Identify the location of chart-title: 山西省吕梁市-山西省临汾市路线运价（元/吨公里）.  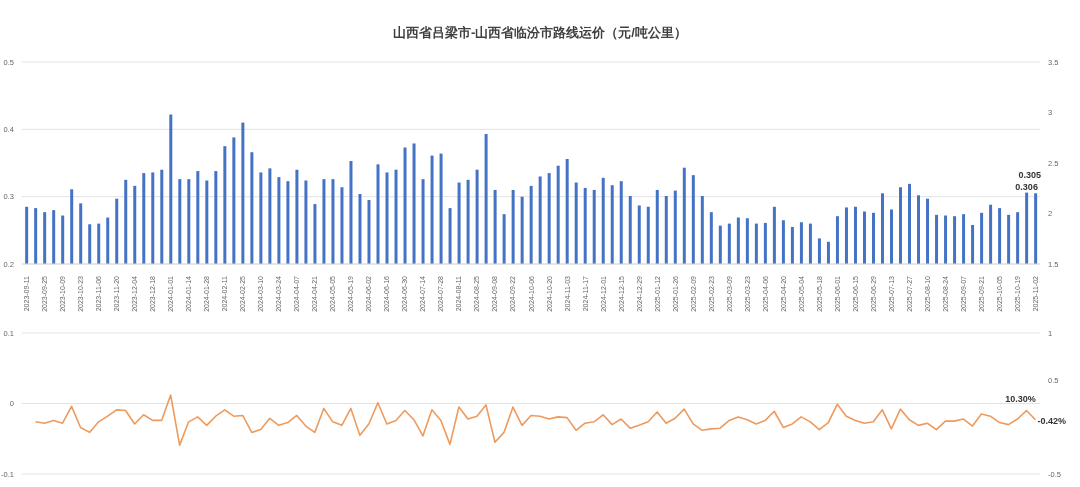
(540, 33).